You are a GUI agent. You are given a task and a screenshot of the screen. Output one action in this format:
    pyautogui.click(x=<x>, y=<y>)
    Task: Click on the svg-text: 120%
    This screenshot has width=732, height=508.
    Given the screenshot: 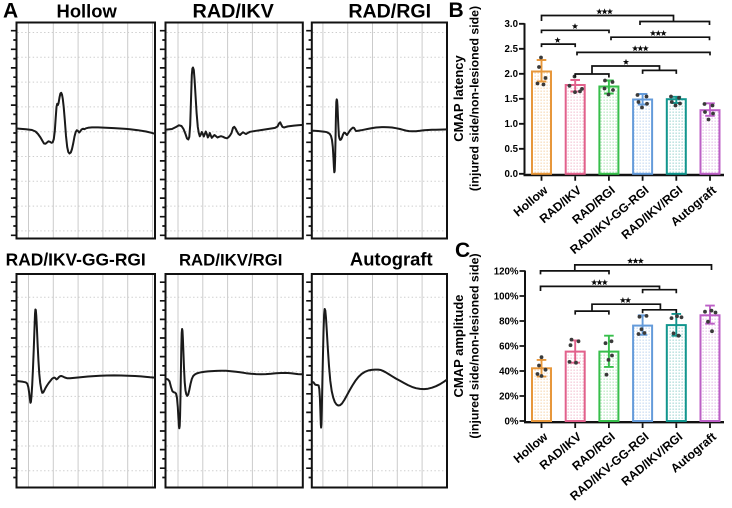 What is the action you would take?
    pyautogui.click(x=506, y=271)
    